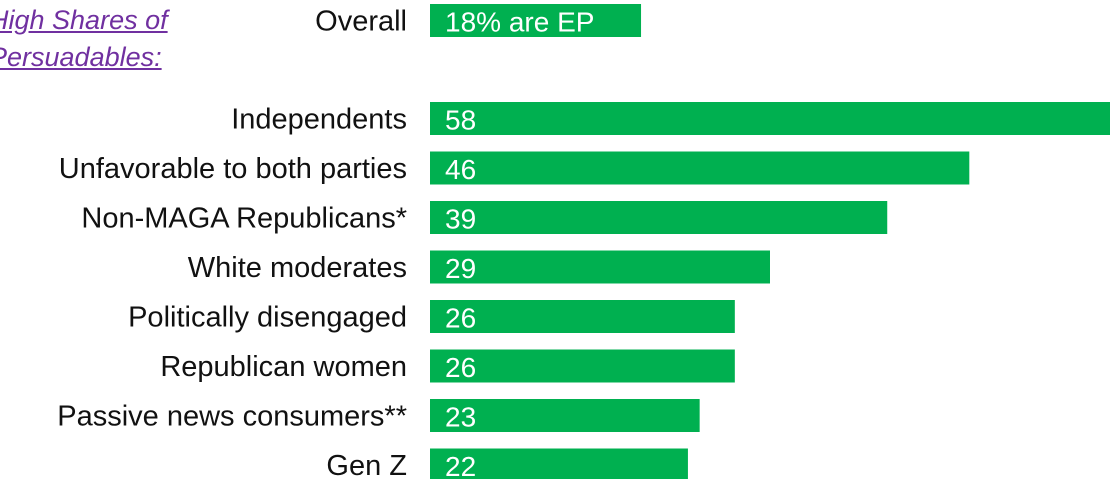 The width and height of the screenshot is (1119, 479). Describe the element at coordinates (460, 465) in the screenshot. I see `value-label-7: 22` at that location.